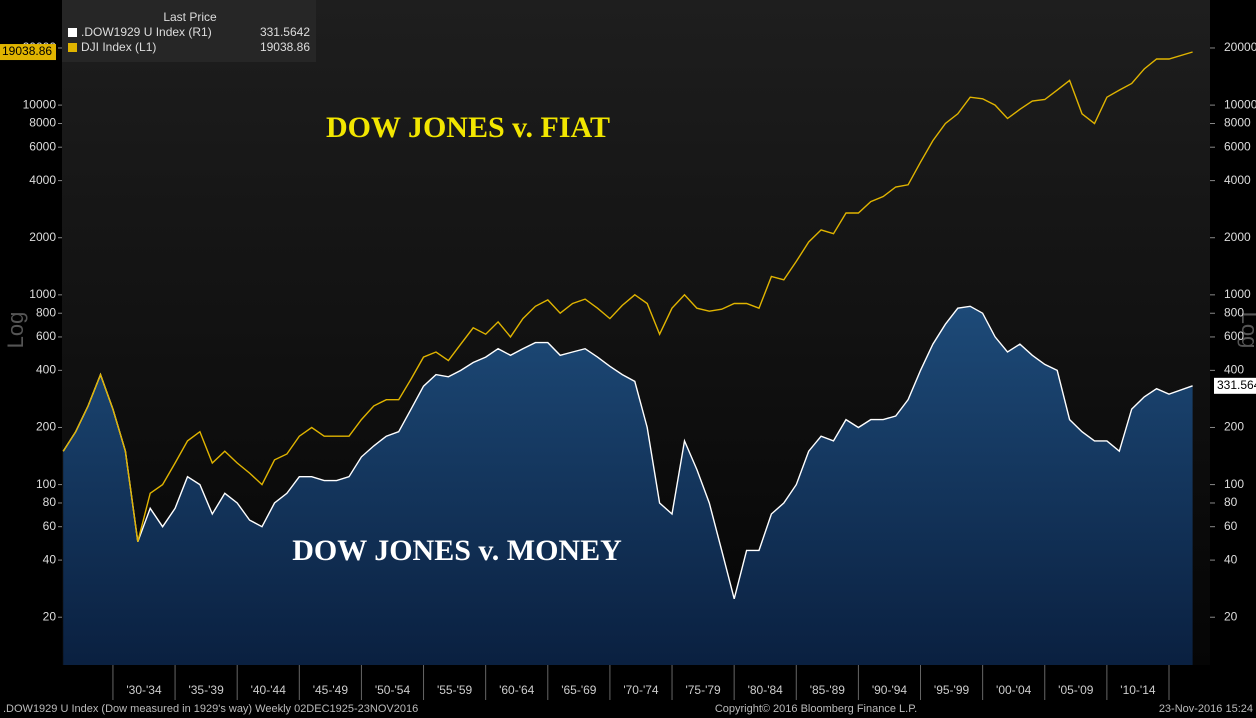 The width and height of the screenshot is (1256, 718). Describe the element at coordinates (269, 690) in the screenshot. I see `x-tick-label: '40-'44` at that location.